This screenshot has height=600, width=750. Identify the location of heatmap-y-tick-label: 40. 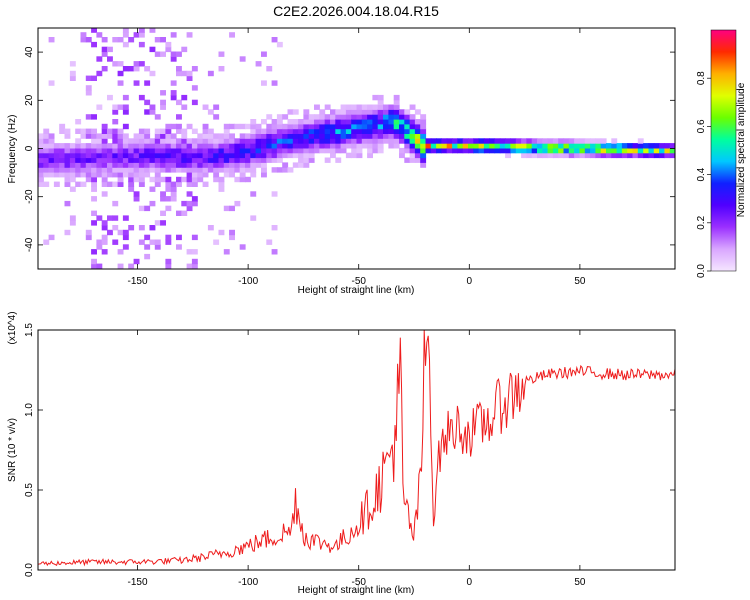
(29, 52).